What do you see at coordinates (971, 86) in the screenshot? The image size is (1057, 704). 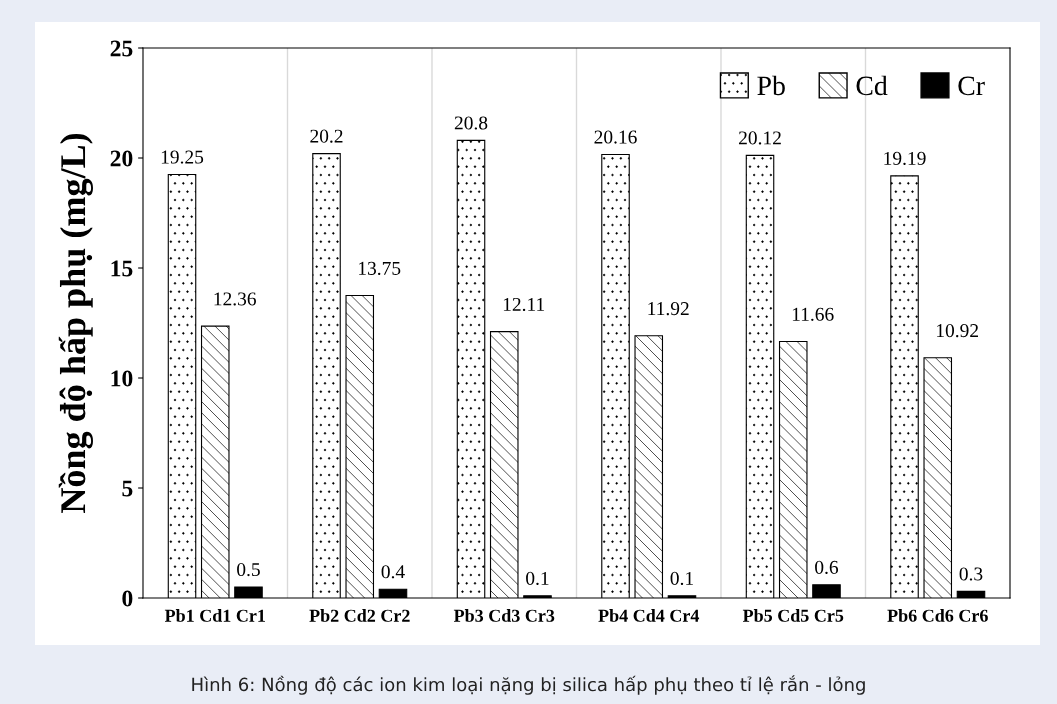 I see `legend-label: Cr` at bounding box center [971, 86].